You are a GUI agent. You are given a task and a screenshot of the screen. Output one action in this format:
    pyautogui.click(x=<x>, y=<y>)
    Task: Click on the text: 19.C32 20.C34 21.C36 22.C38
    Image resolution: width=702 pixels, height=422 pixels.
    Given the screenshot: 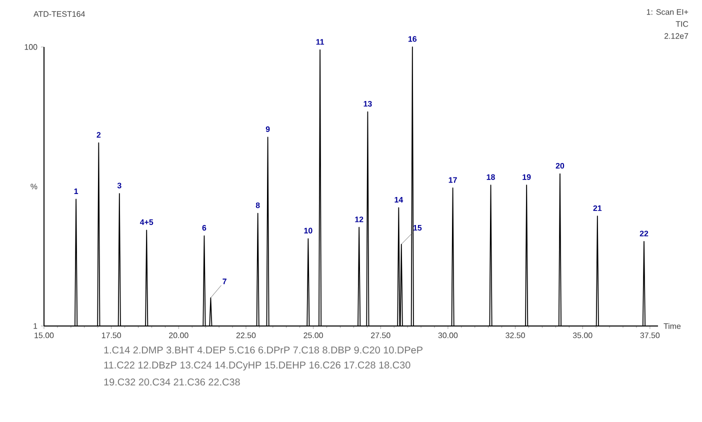 What is the action you would take?
    pyautogui.click(x=172, y=382)
    